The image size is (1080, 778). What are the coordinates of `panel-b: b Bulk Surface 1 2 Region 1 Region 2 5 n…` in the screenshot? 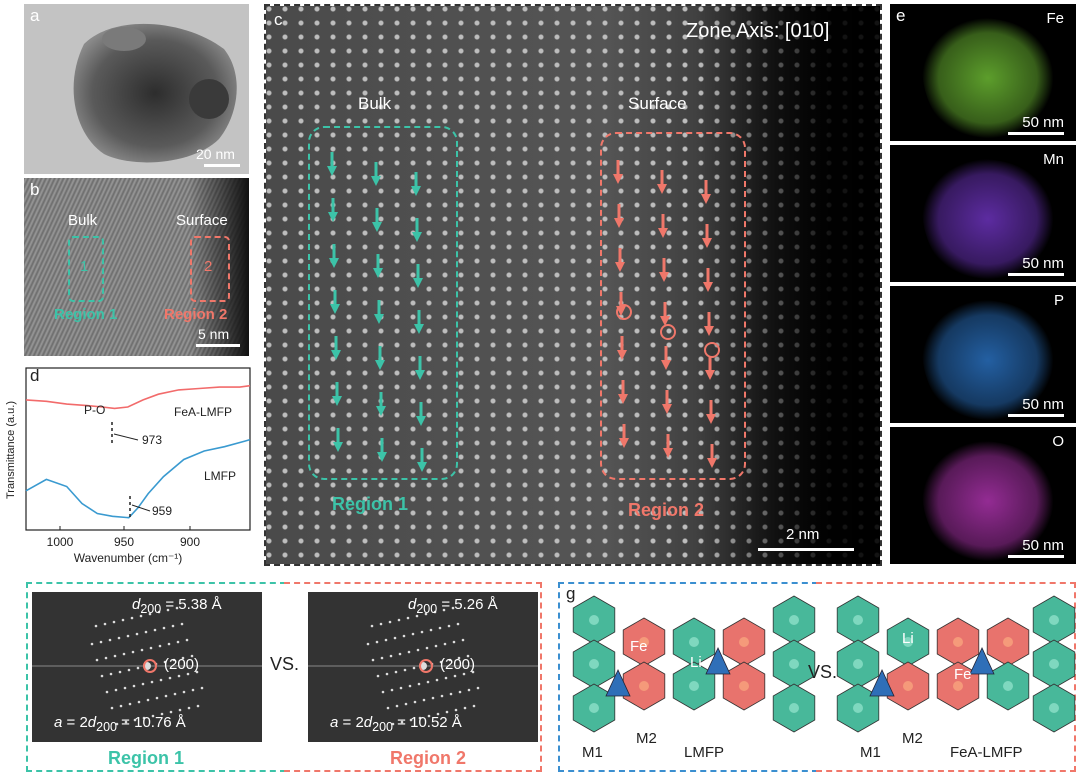 It's located at (136, 267).